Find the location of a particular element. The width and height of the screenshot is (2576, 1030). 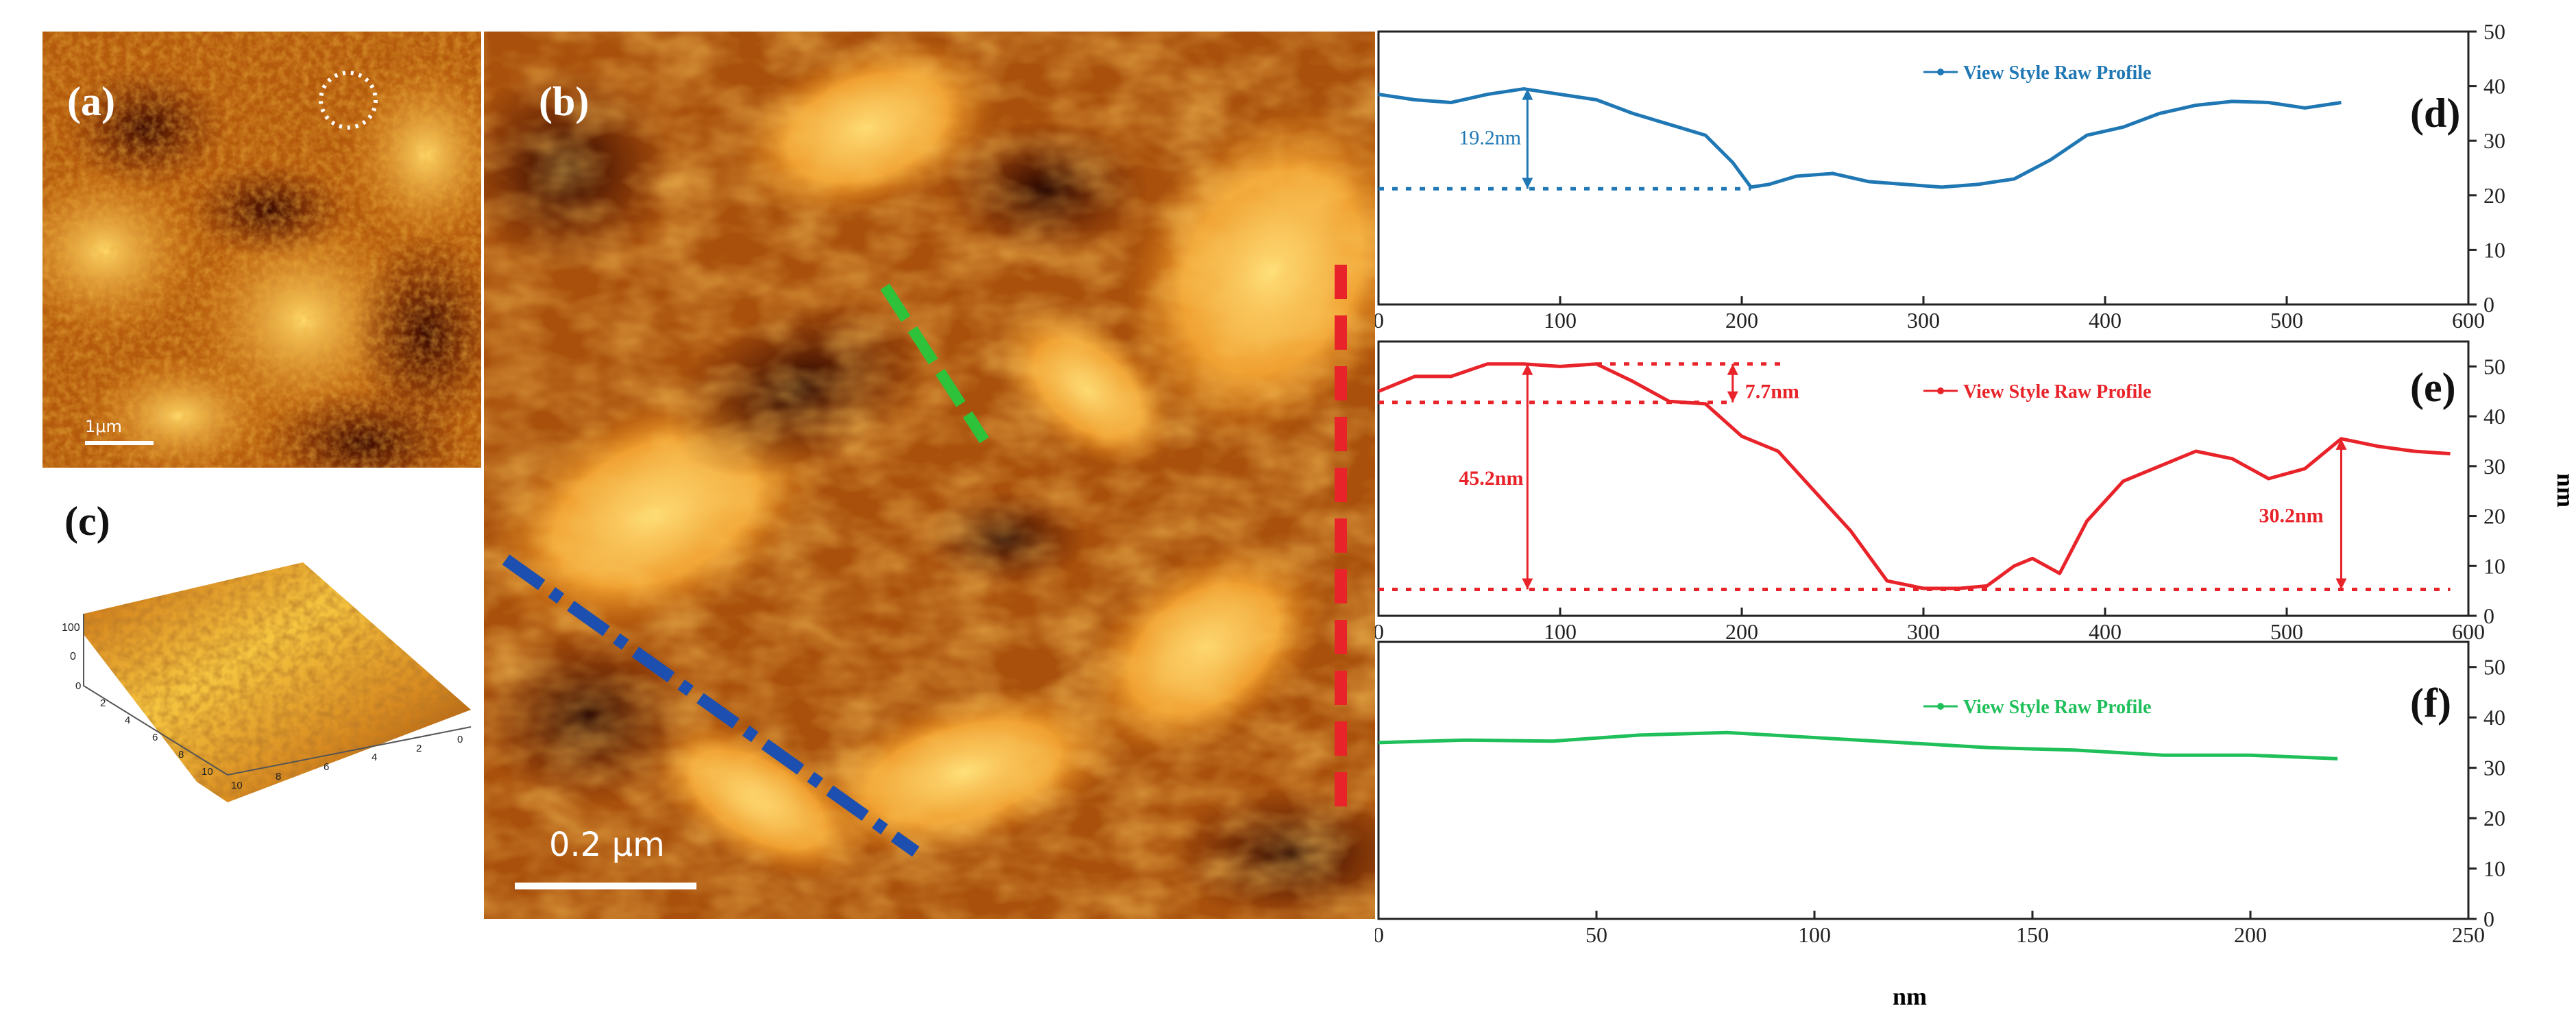

panel-label: (f) is located at coordinates (2430, 703).